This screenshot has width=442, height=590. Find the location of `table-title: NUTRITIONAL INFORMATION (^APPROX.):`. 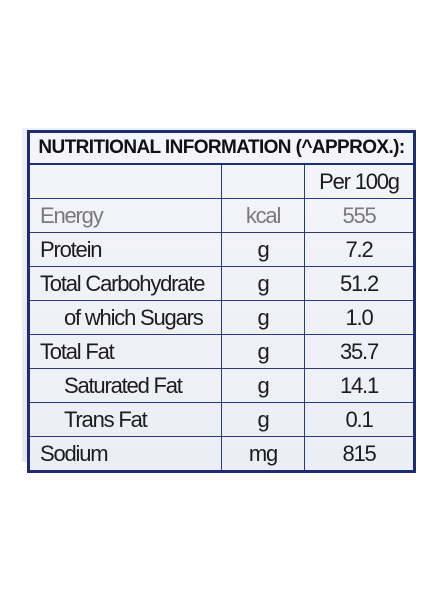

table-title: NUTRITIONAL INFORMATION (^APPROX.): is located at coordinates (221, 148).